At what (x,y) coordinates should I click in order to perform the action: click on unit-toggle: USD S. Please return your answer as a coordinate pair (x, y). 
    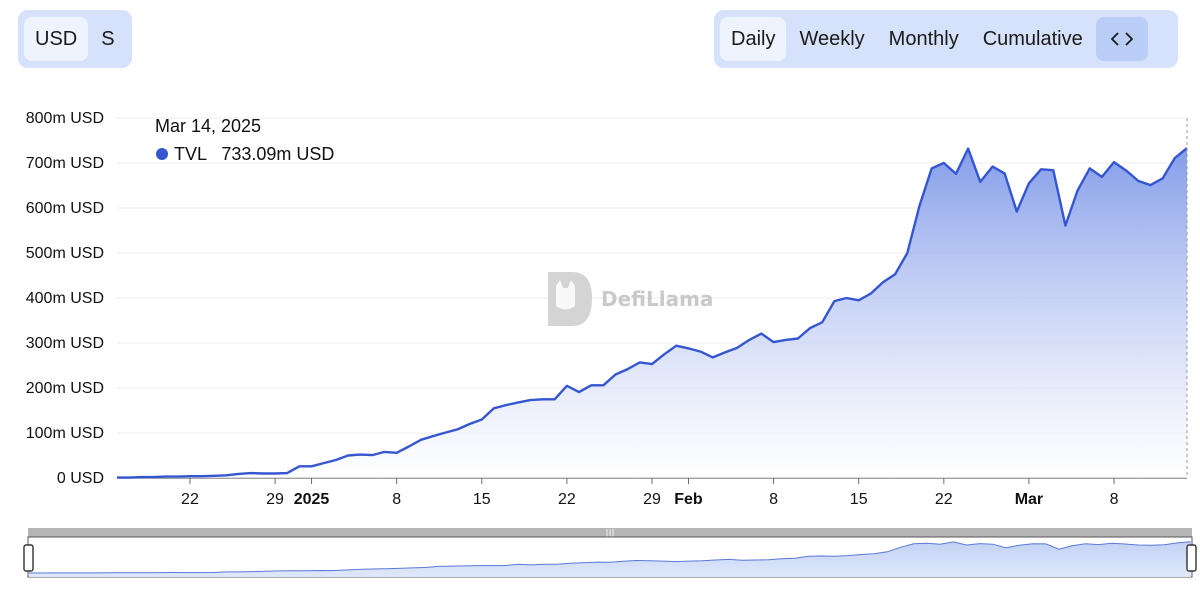
    Looking at the image, I should click on (75, 39).